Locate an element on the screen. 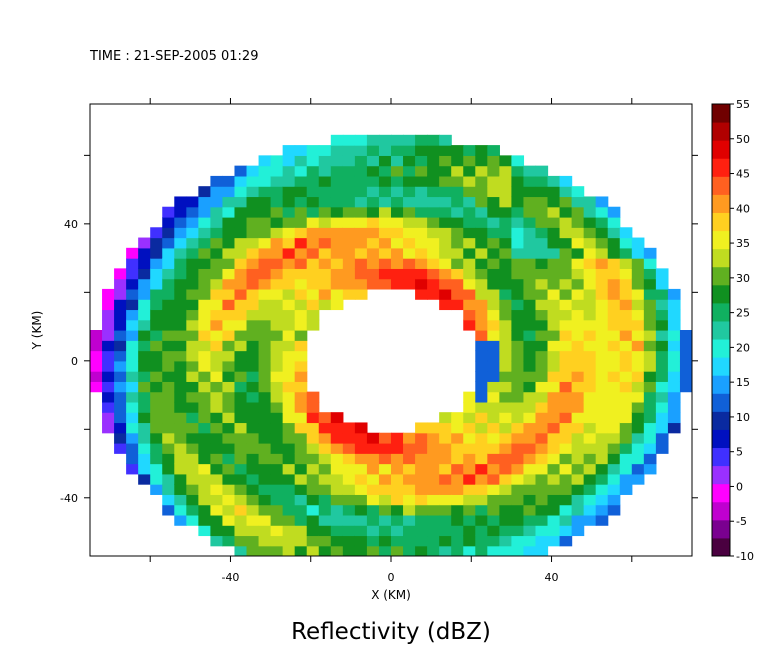 The width and height of the screenshot is (768, 662). colorbar-swatch is located at coordinates (721, 276).